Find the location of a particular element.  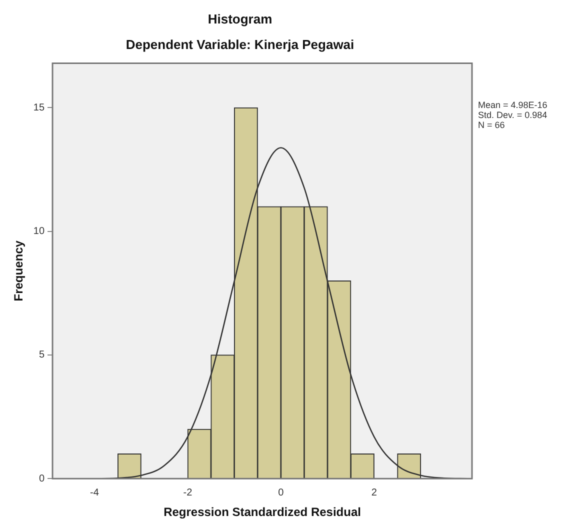

text: Std. Dev. = 0.984 is located at coordinates (513, 115).